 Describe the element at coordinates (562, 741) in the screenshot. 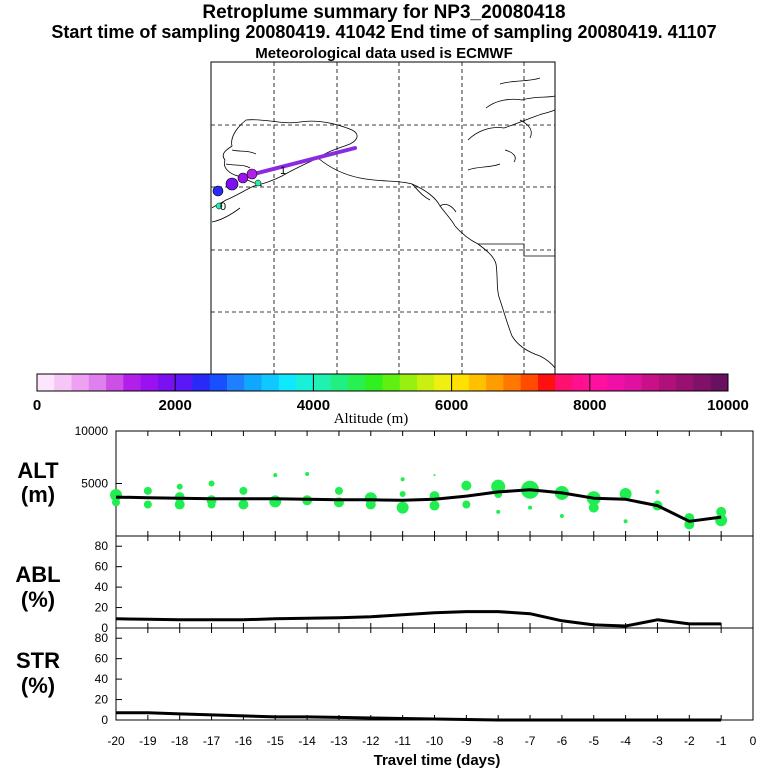

I see `x-tick-label: -6` at that location.